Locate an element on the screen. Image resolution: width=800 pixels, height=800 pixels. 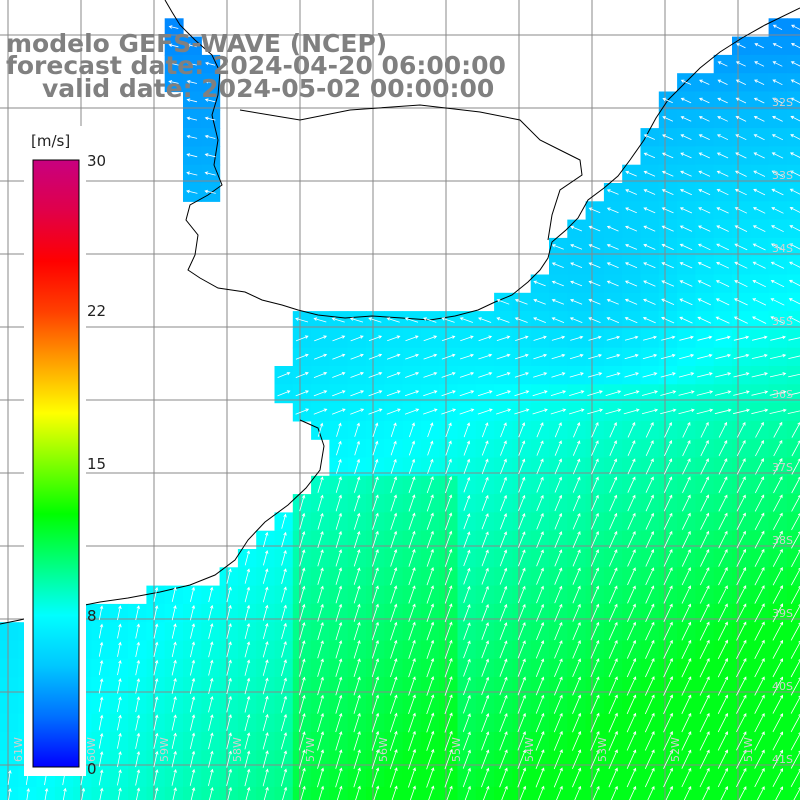
longitude-label: 54W is located at coordinates (529, 749).